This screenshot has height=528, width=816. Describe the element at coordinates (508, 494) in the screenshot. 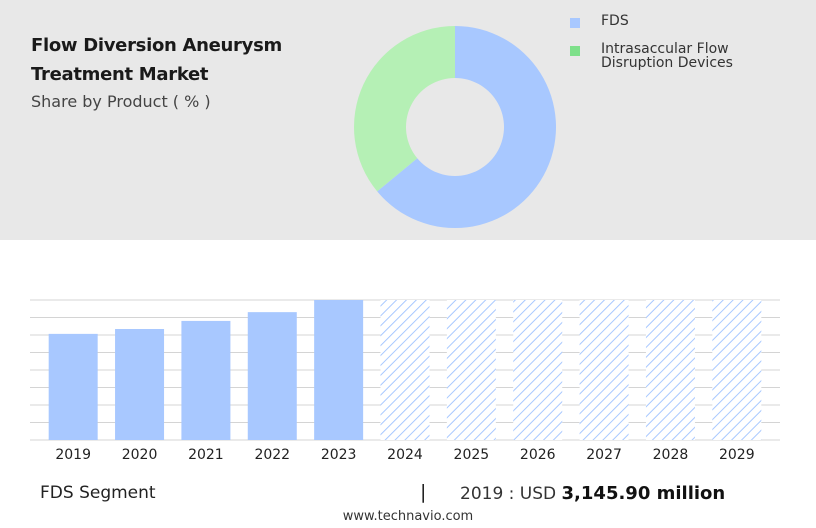

I see `segment-year-label: 2019 : USD` at that location.